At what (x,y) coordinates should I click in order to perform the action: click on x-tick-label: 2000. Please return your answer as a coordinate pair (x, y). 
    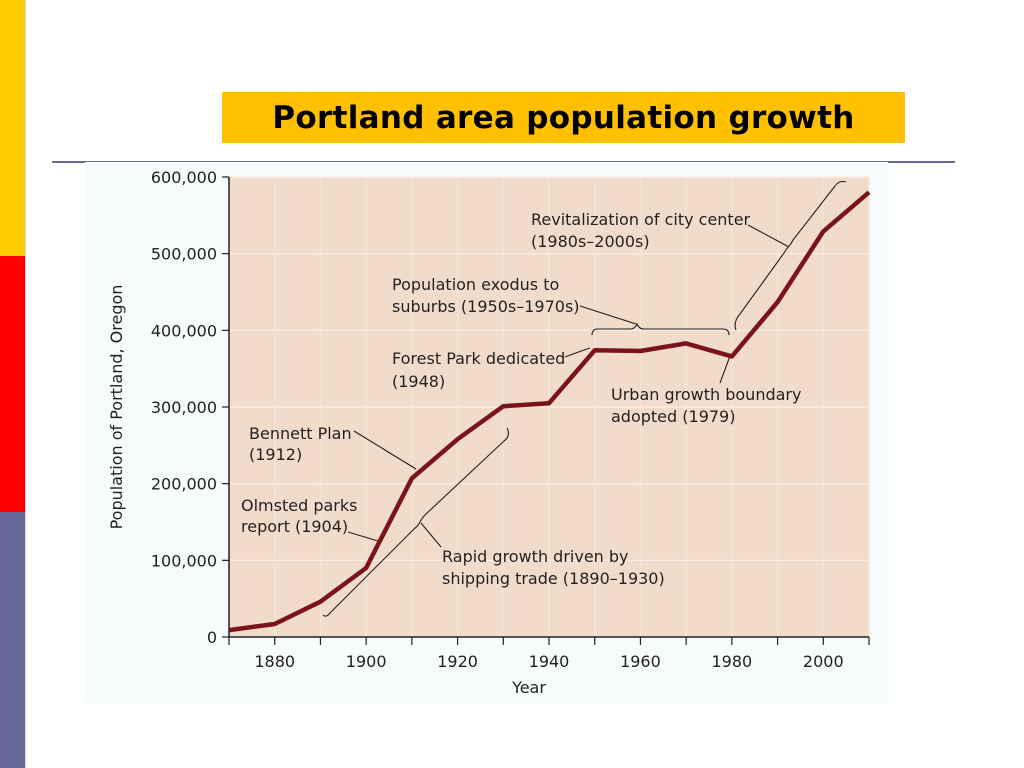
    Looking at the image, I should click on (823, 661).